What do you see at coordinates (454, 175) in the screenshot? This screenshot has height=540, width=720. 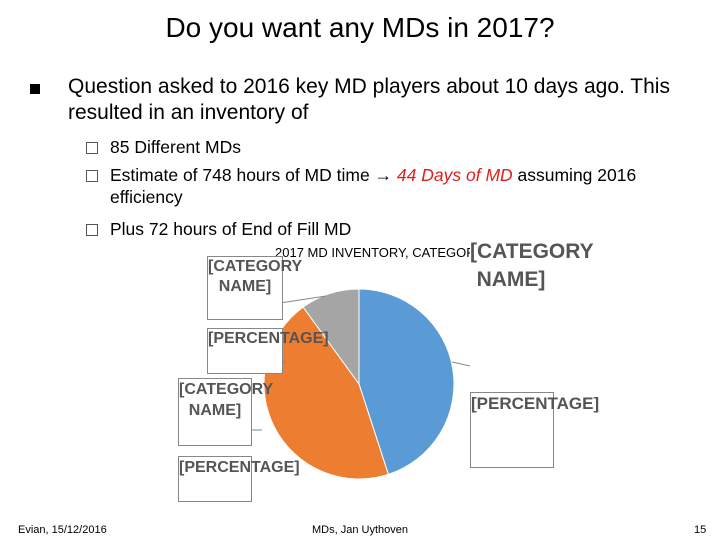 I see `sub-item-2-highlight: 44 Days of MD` at bounding box center [454, 175].